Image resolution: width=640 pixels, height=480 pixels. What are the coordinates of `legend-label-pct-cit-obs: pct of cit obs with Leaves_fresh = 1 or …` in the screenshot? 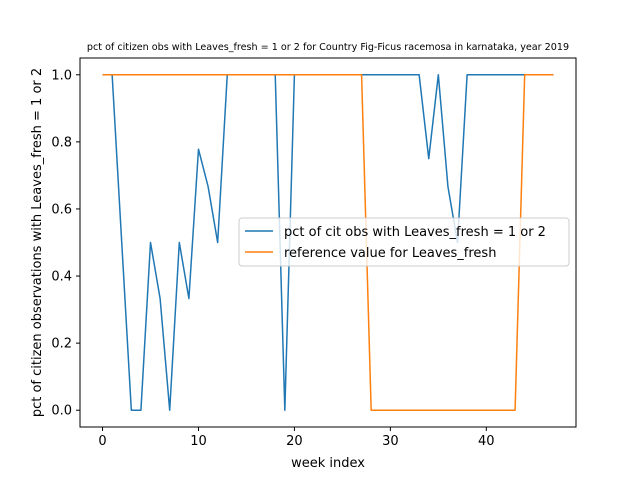 It's located at (415, 232).